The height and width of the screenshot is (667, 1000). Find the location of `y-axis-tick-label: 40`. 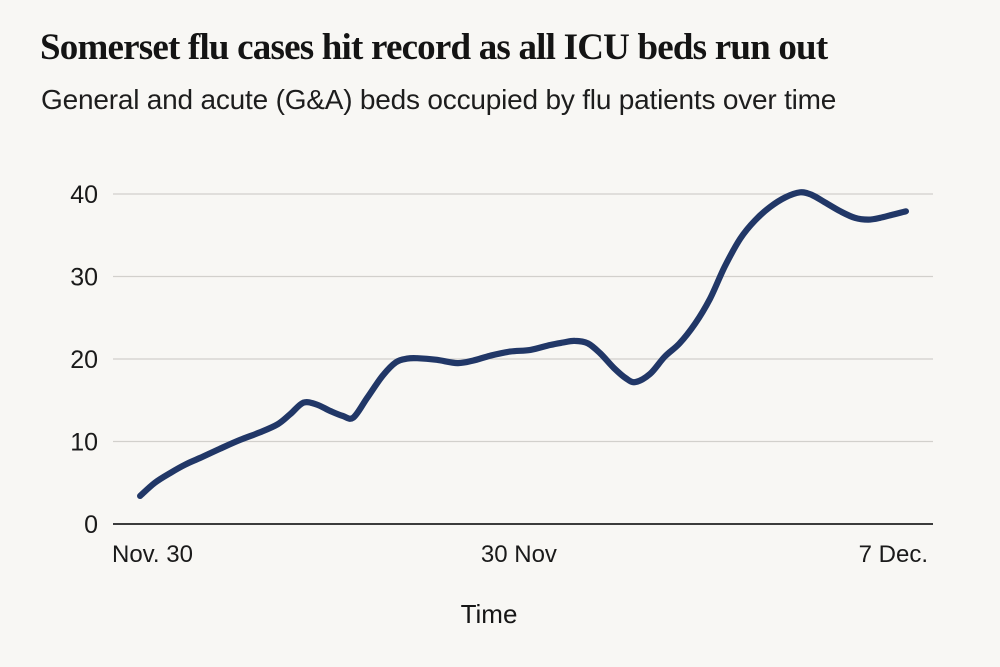

y-axis-tick-label: 40 is located at coordinates (84, 195).